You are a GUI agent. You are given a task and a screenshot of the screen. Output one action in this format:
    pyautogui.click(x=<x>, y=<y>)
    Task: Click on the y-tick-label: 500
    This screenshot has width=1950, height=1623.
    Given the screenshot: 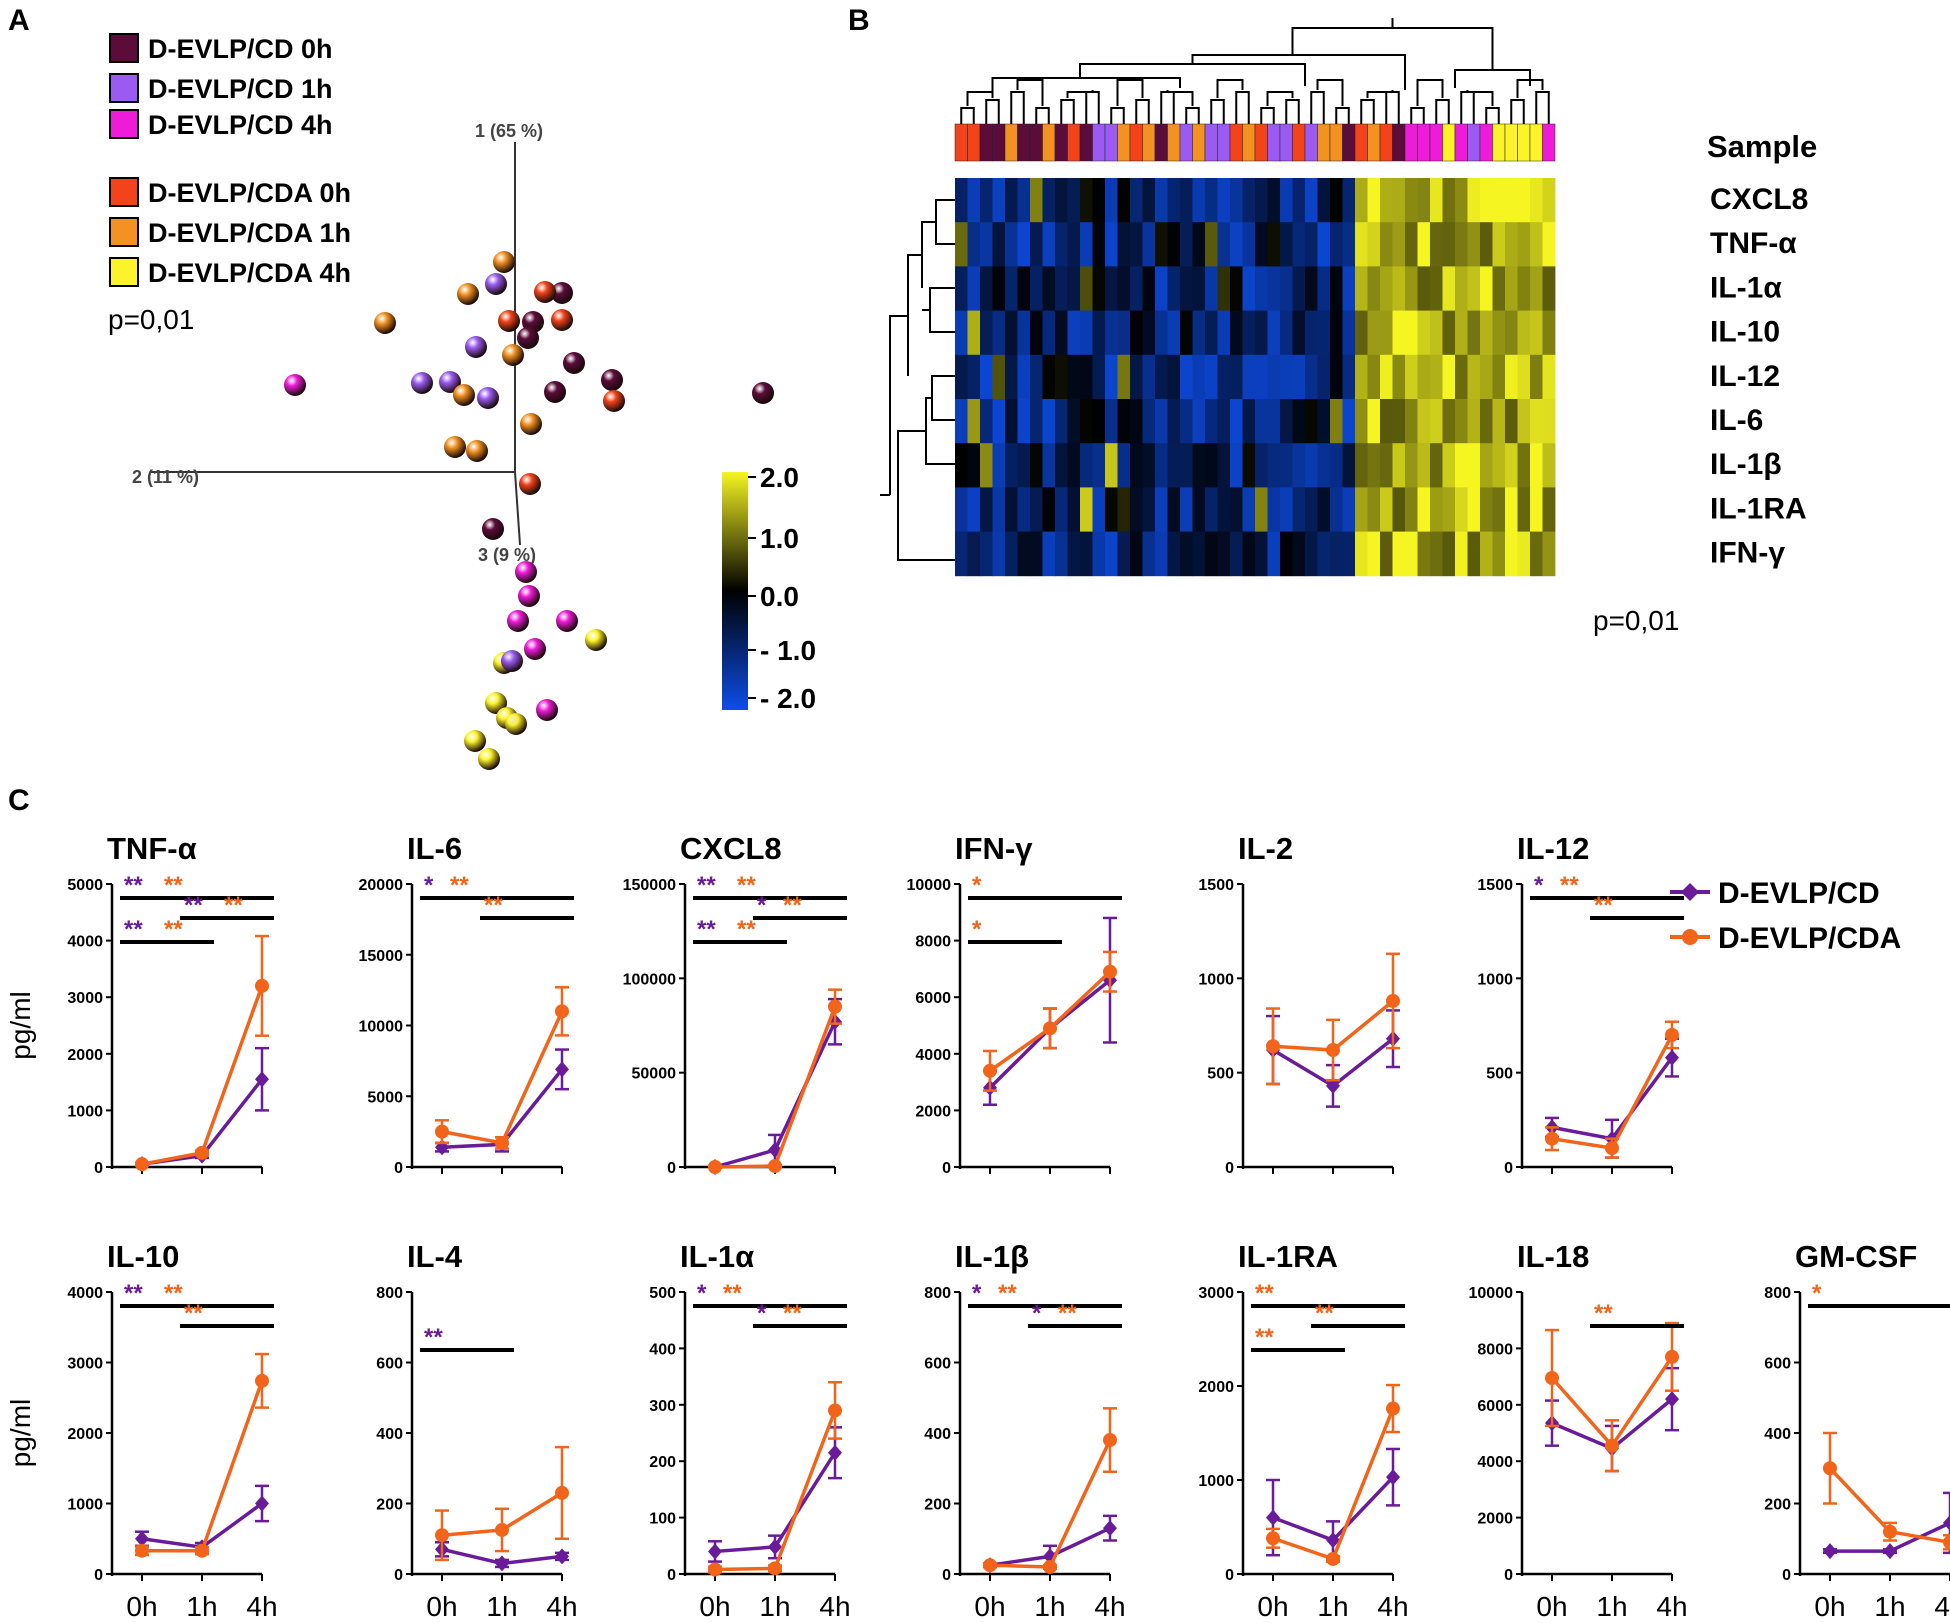 What is the action you would take?
    pyautogui.click(x=662, y=1293)
    